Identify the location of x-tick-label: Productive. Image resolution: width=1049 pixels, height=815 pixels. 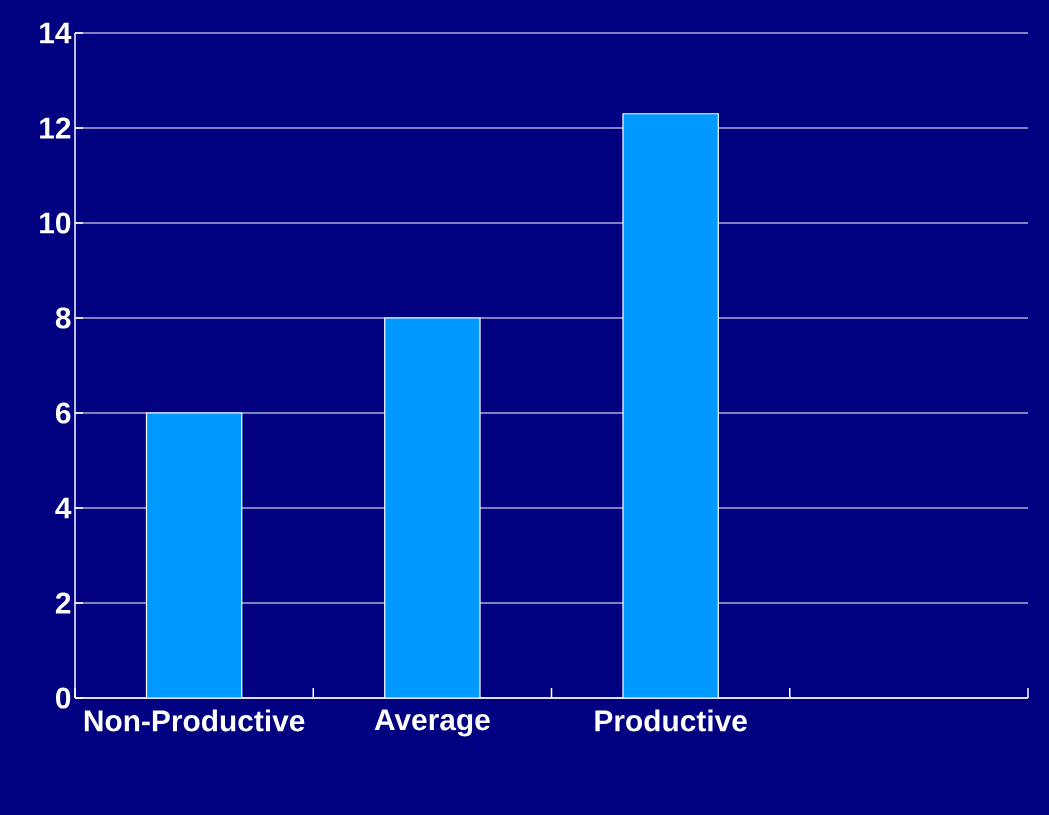
(671, 720).